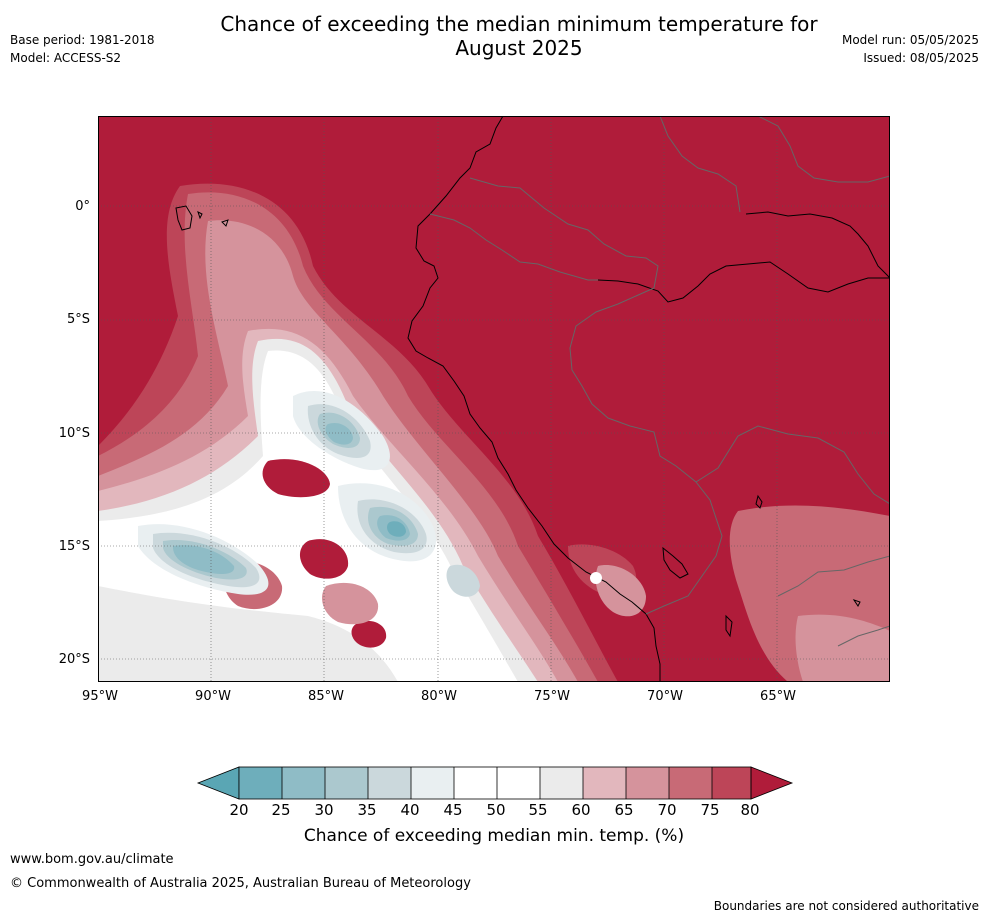  What do you see at coordinates (552, 696) in the screenshot?
I see `lon-label-75w: 75°W` at bounding box center [552, 696].